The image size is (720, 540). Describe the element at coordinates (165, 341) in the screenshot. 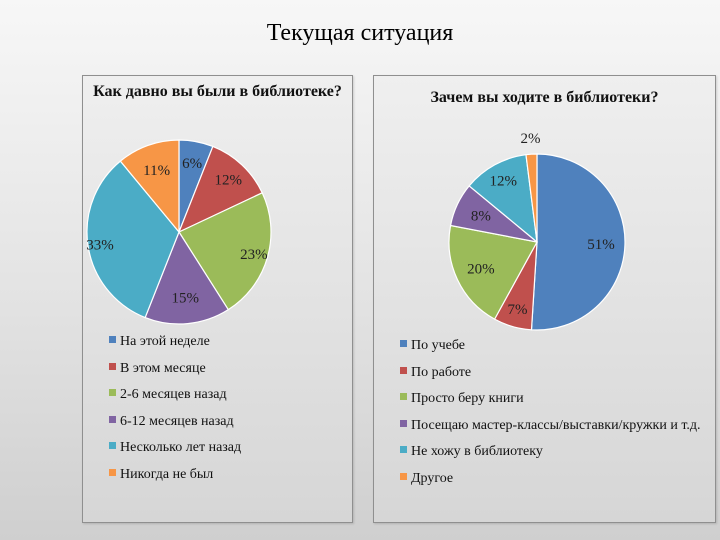

I see `legend-label: На этой неделе` at that location.